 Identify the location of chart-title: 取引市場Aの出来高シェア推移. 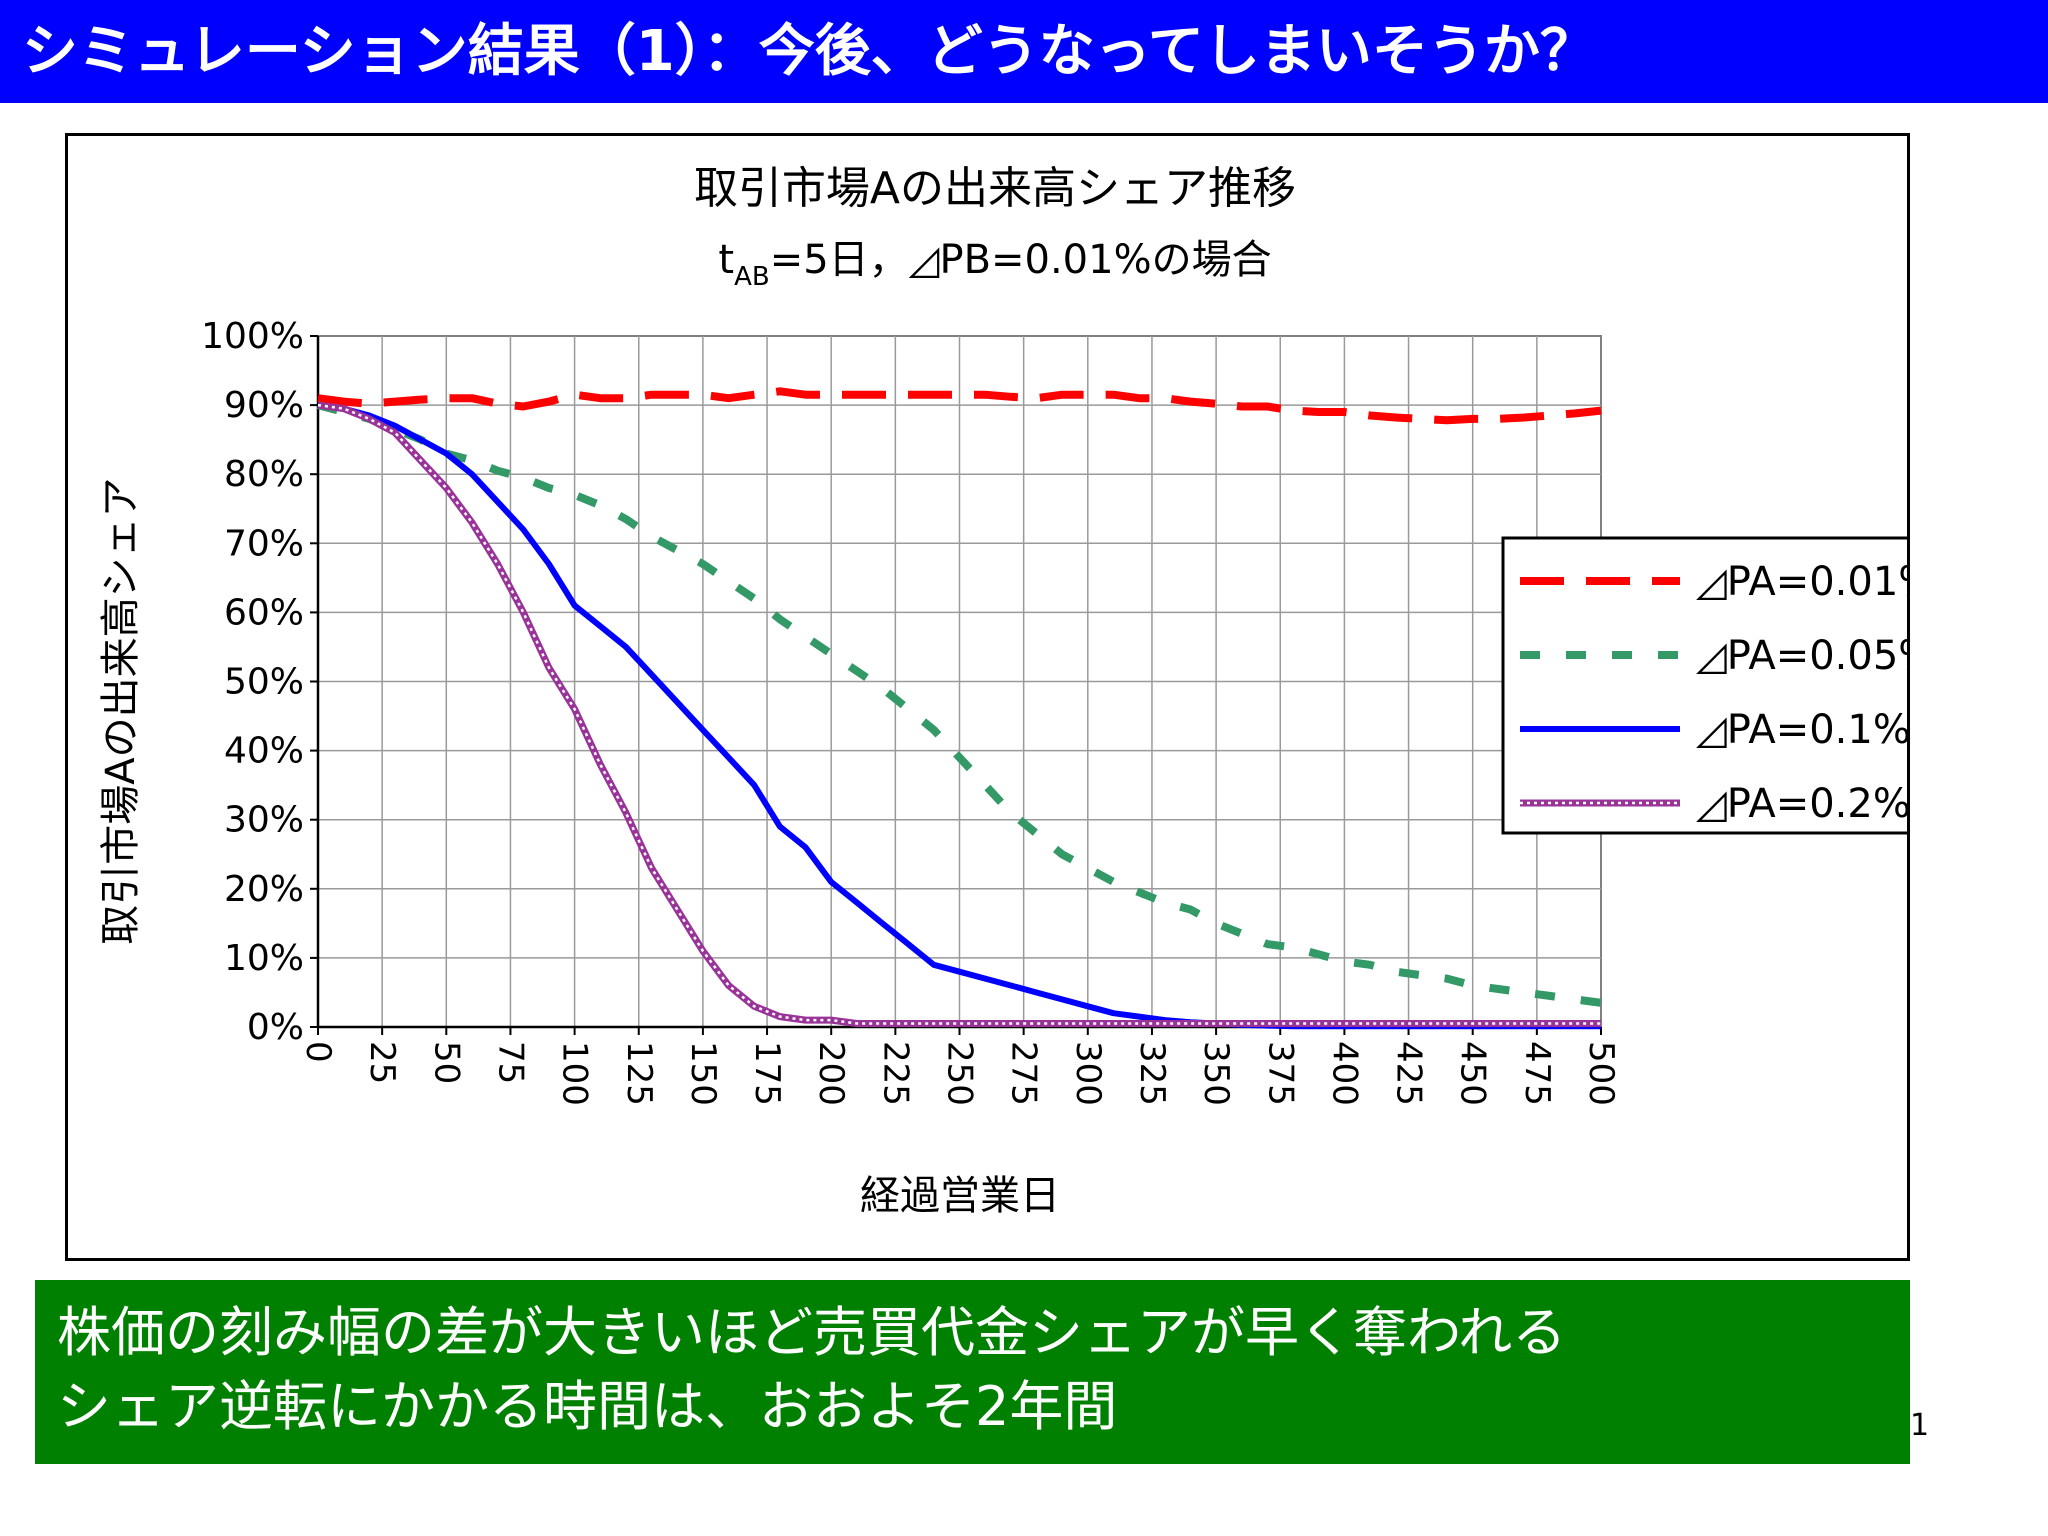
(995, 188).